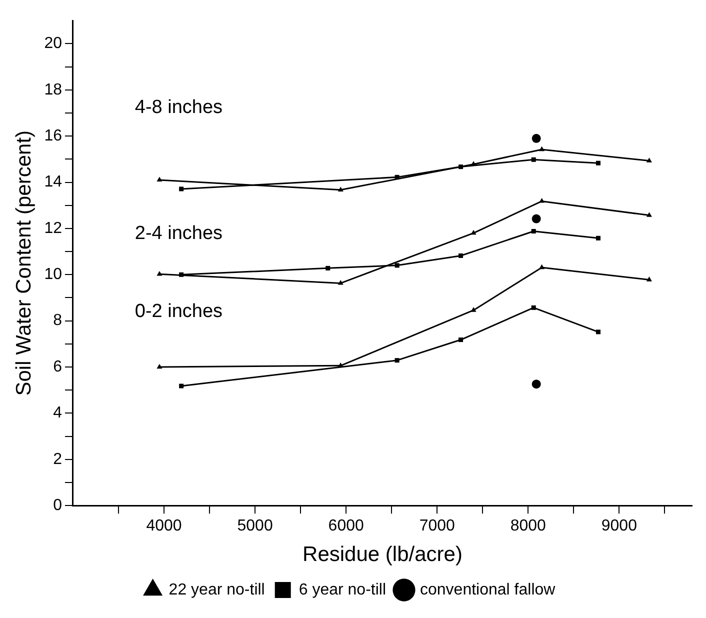 This screenshot has width=706, height=618. I want to click on y-tick-label: 18, so click(53, 89).